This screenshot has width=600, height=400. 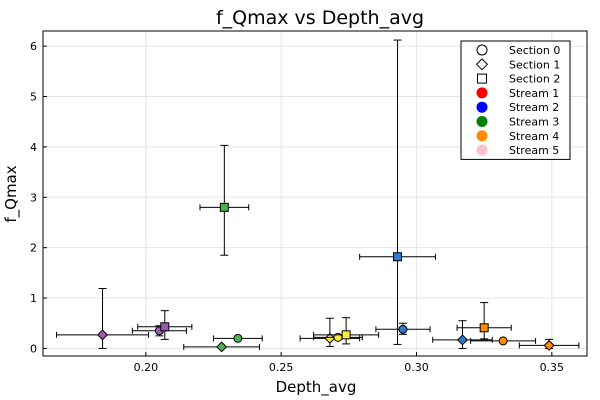 What do you see at coordinates (534, 122) in the screenshot?
I see `legend-label: Stream 3` at bounding box center [534, 122].